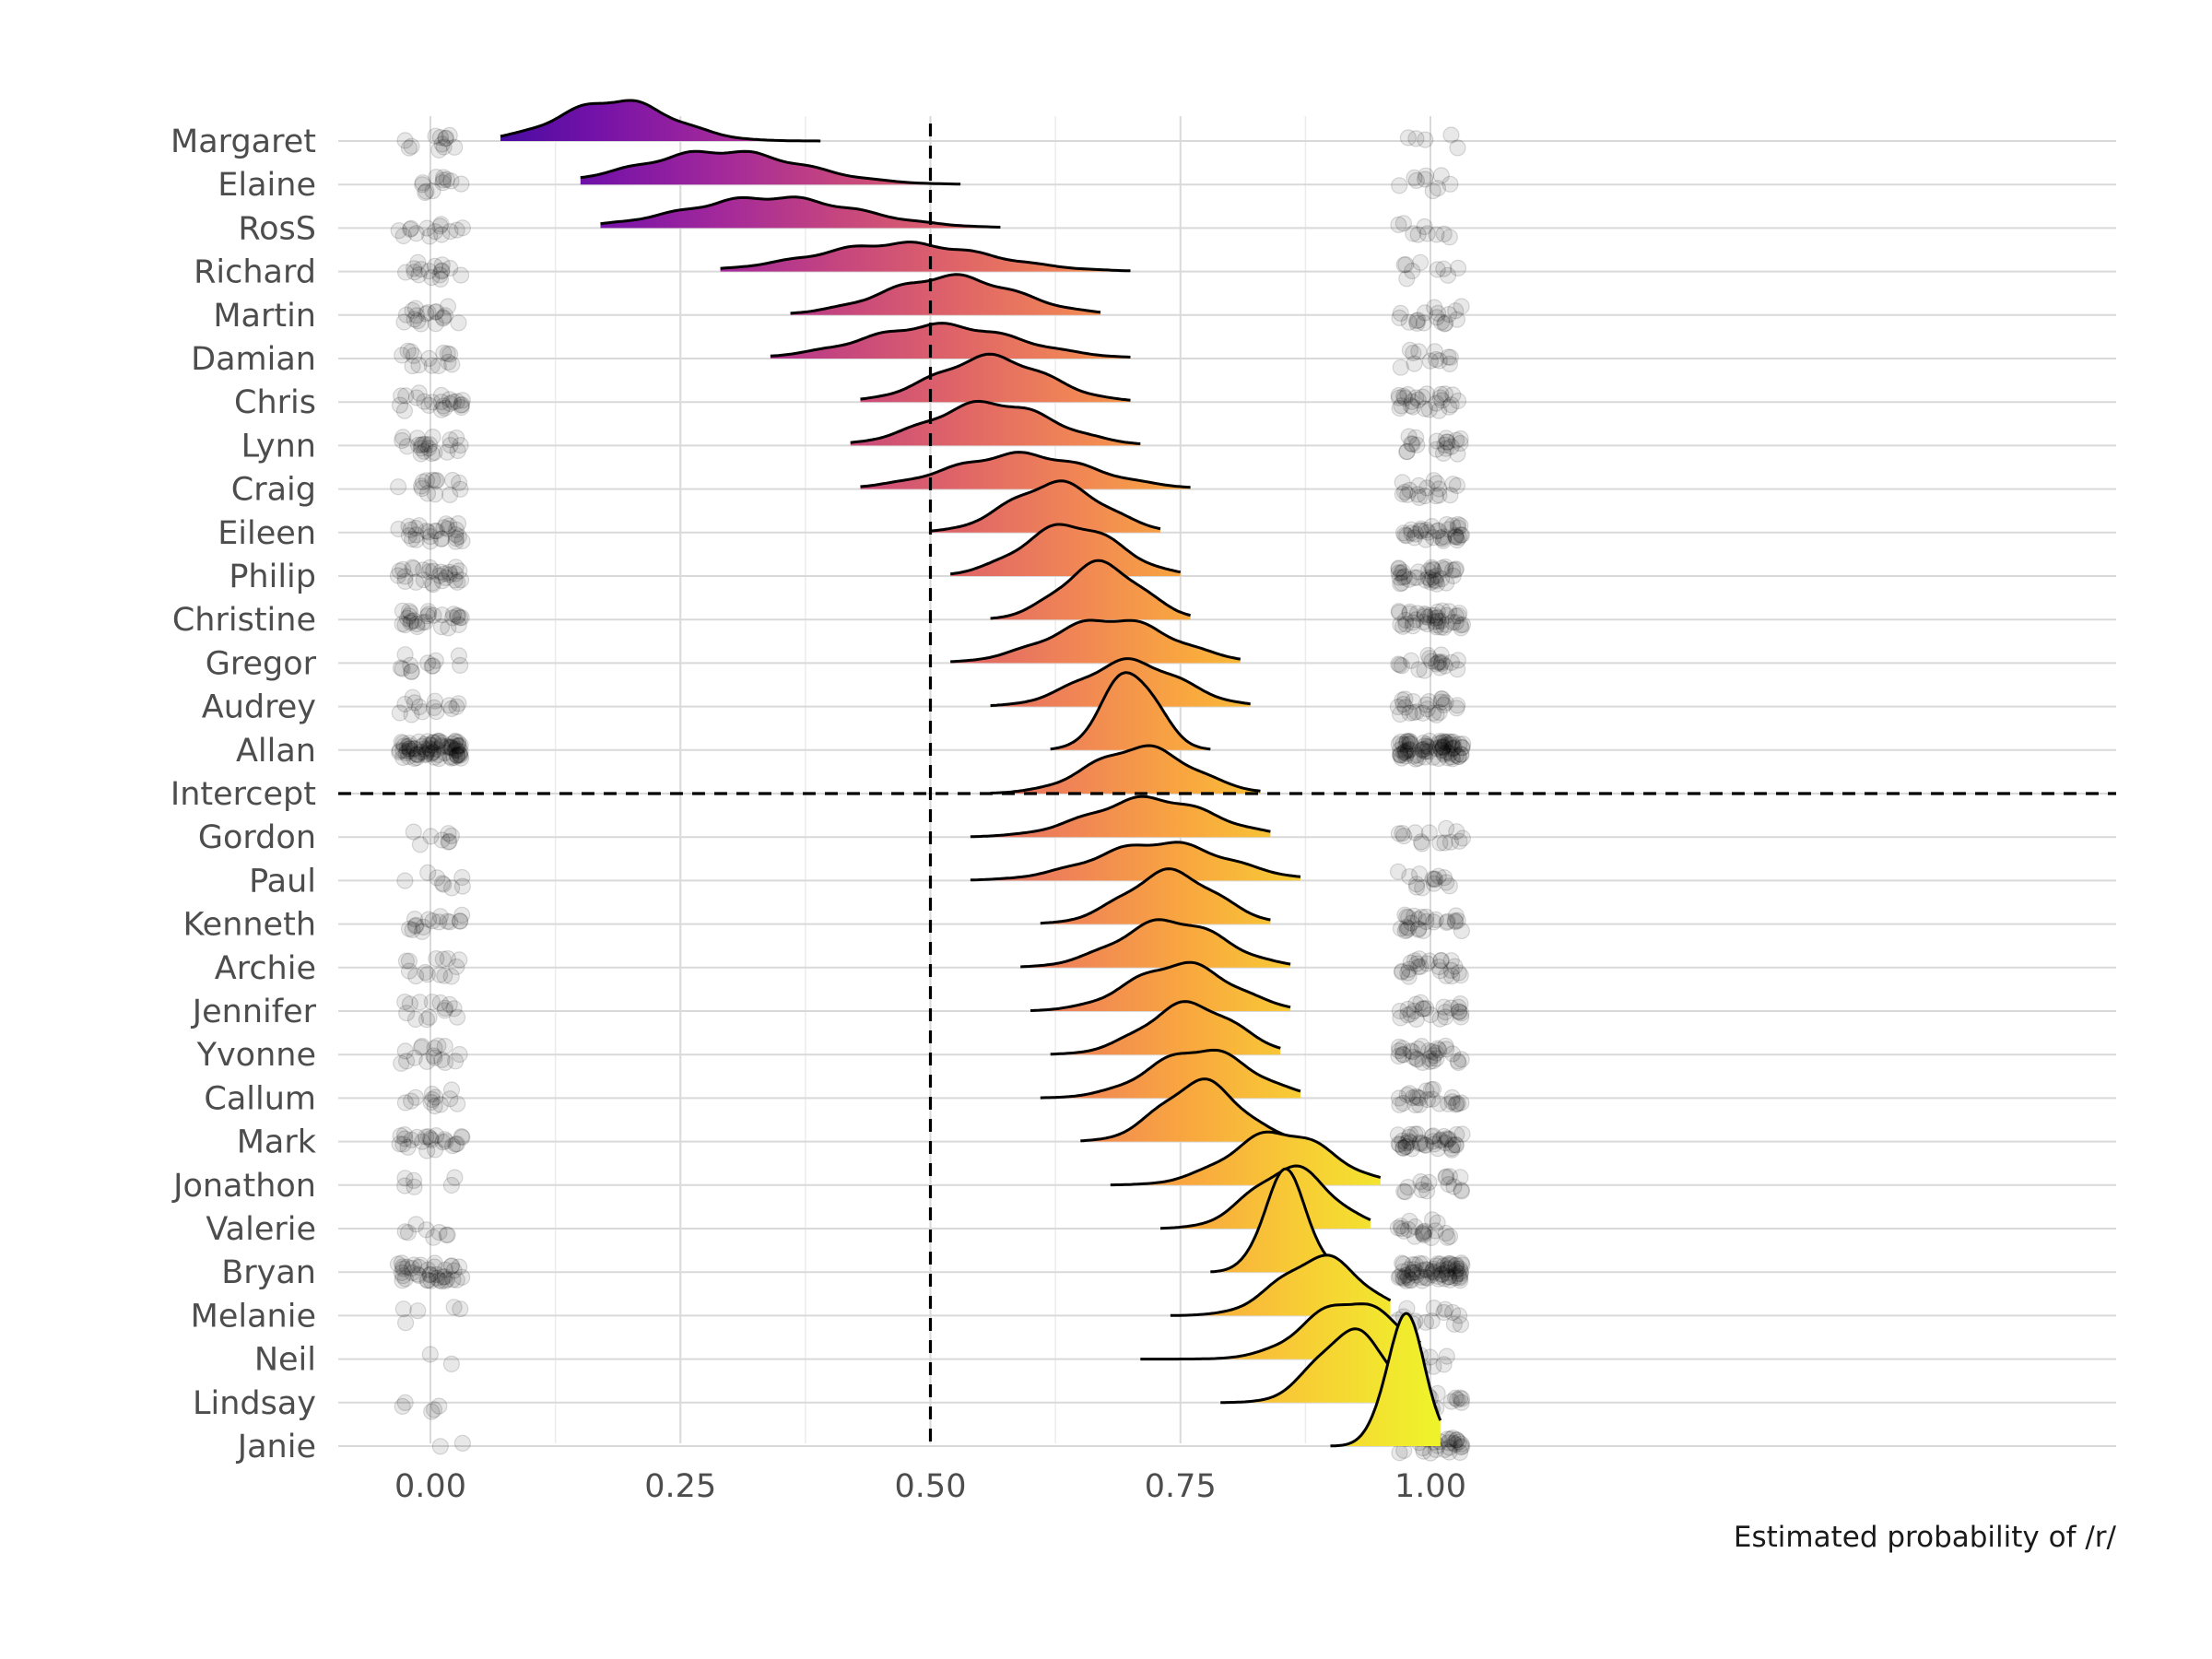 This screenshot has height=1659, width=2212. I want to click on ridge-outline, so click(1025, 470).